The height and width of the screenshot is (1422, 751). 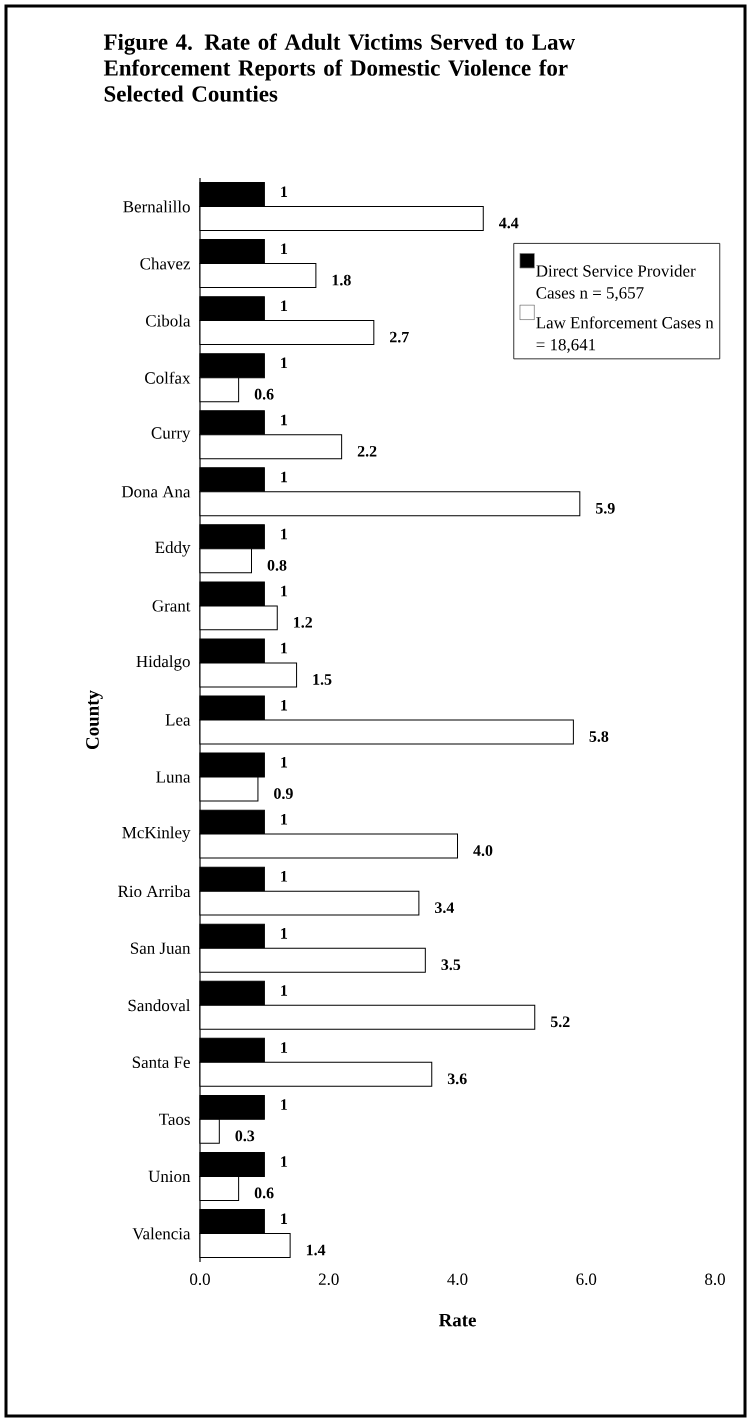 I want to click on y-tick-label: Dona Ana, so click(x=156, y=492).